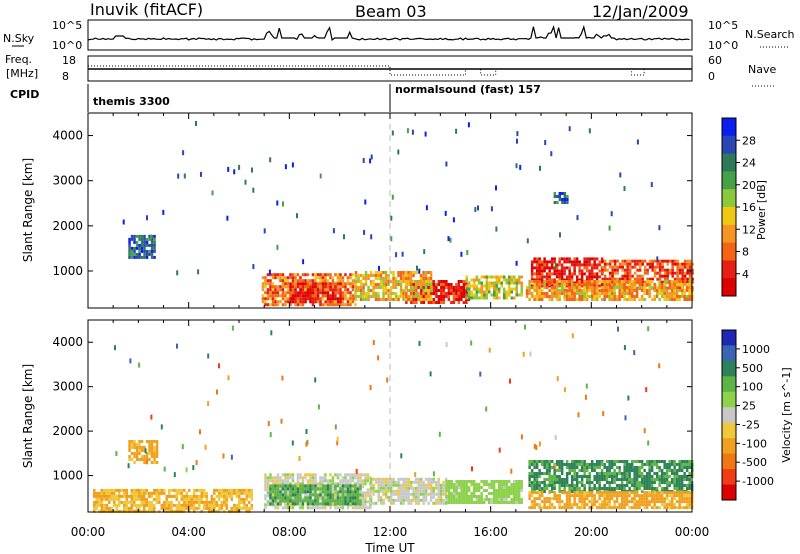  What do you see at coordinates (188, 532) in the screenshot?
I see `x-tick-label: 04:00` at bounding box center [188, 532].